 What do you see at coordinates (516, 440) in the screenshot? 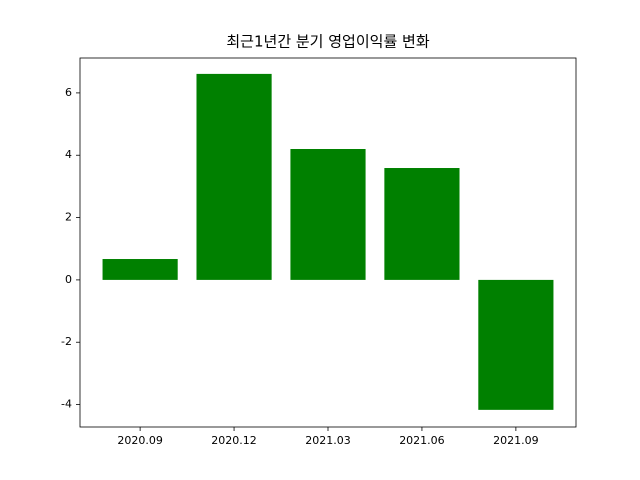
I see `x-tick-label: 2021.09` at bounding box center [516, 440].